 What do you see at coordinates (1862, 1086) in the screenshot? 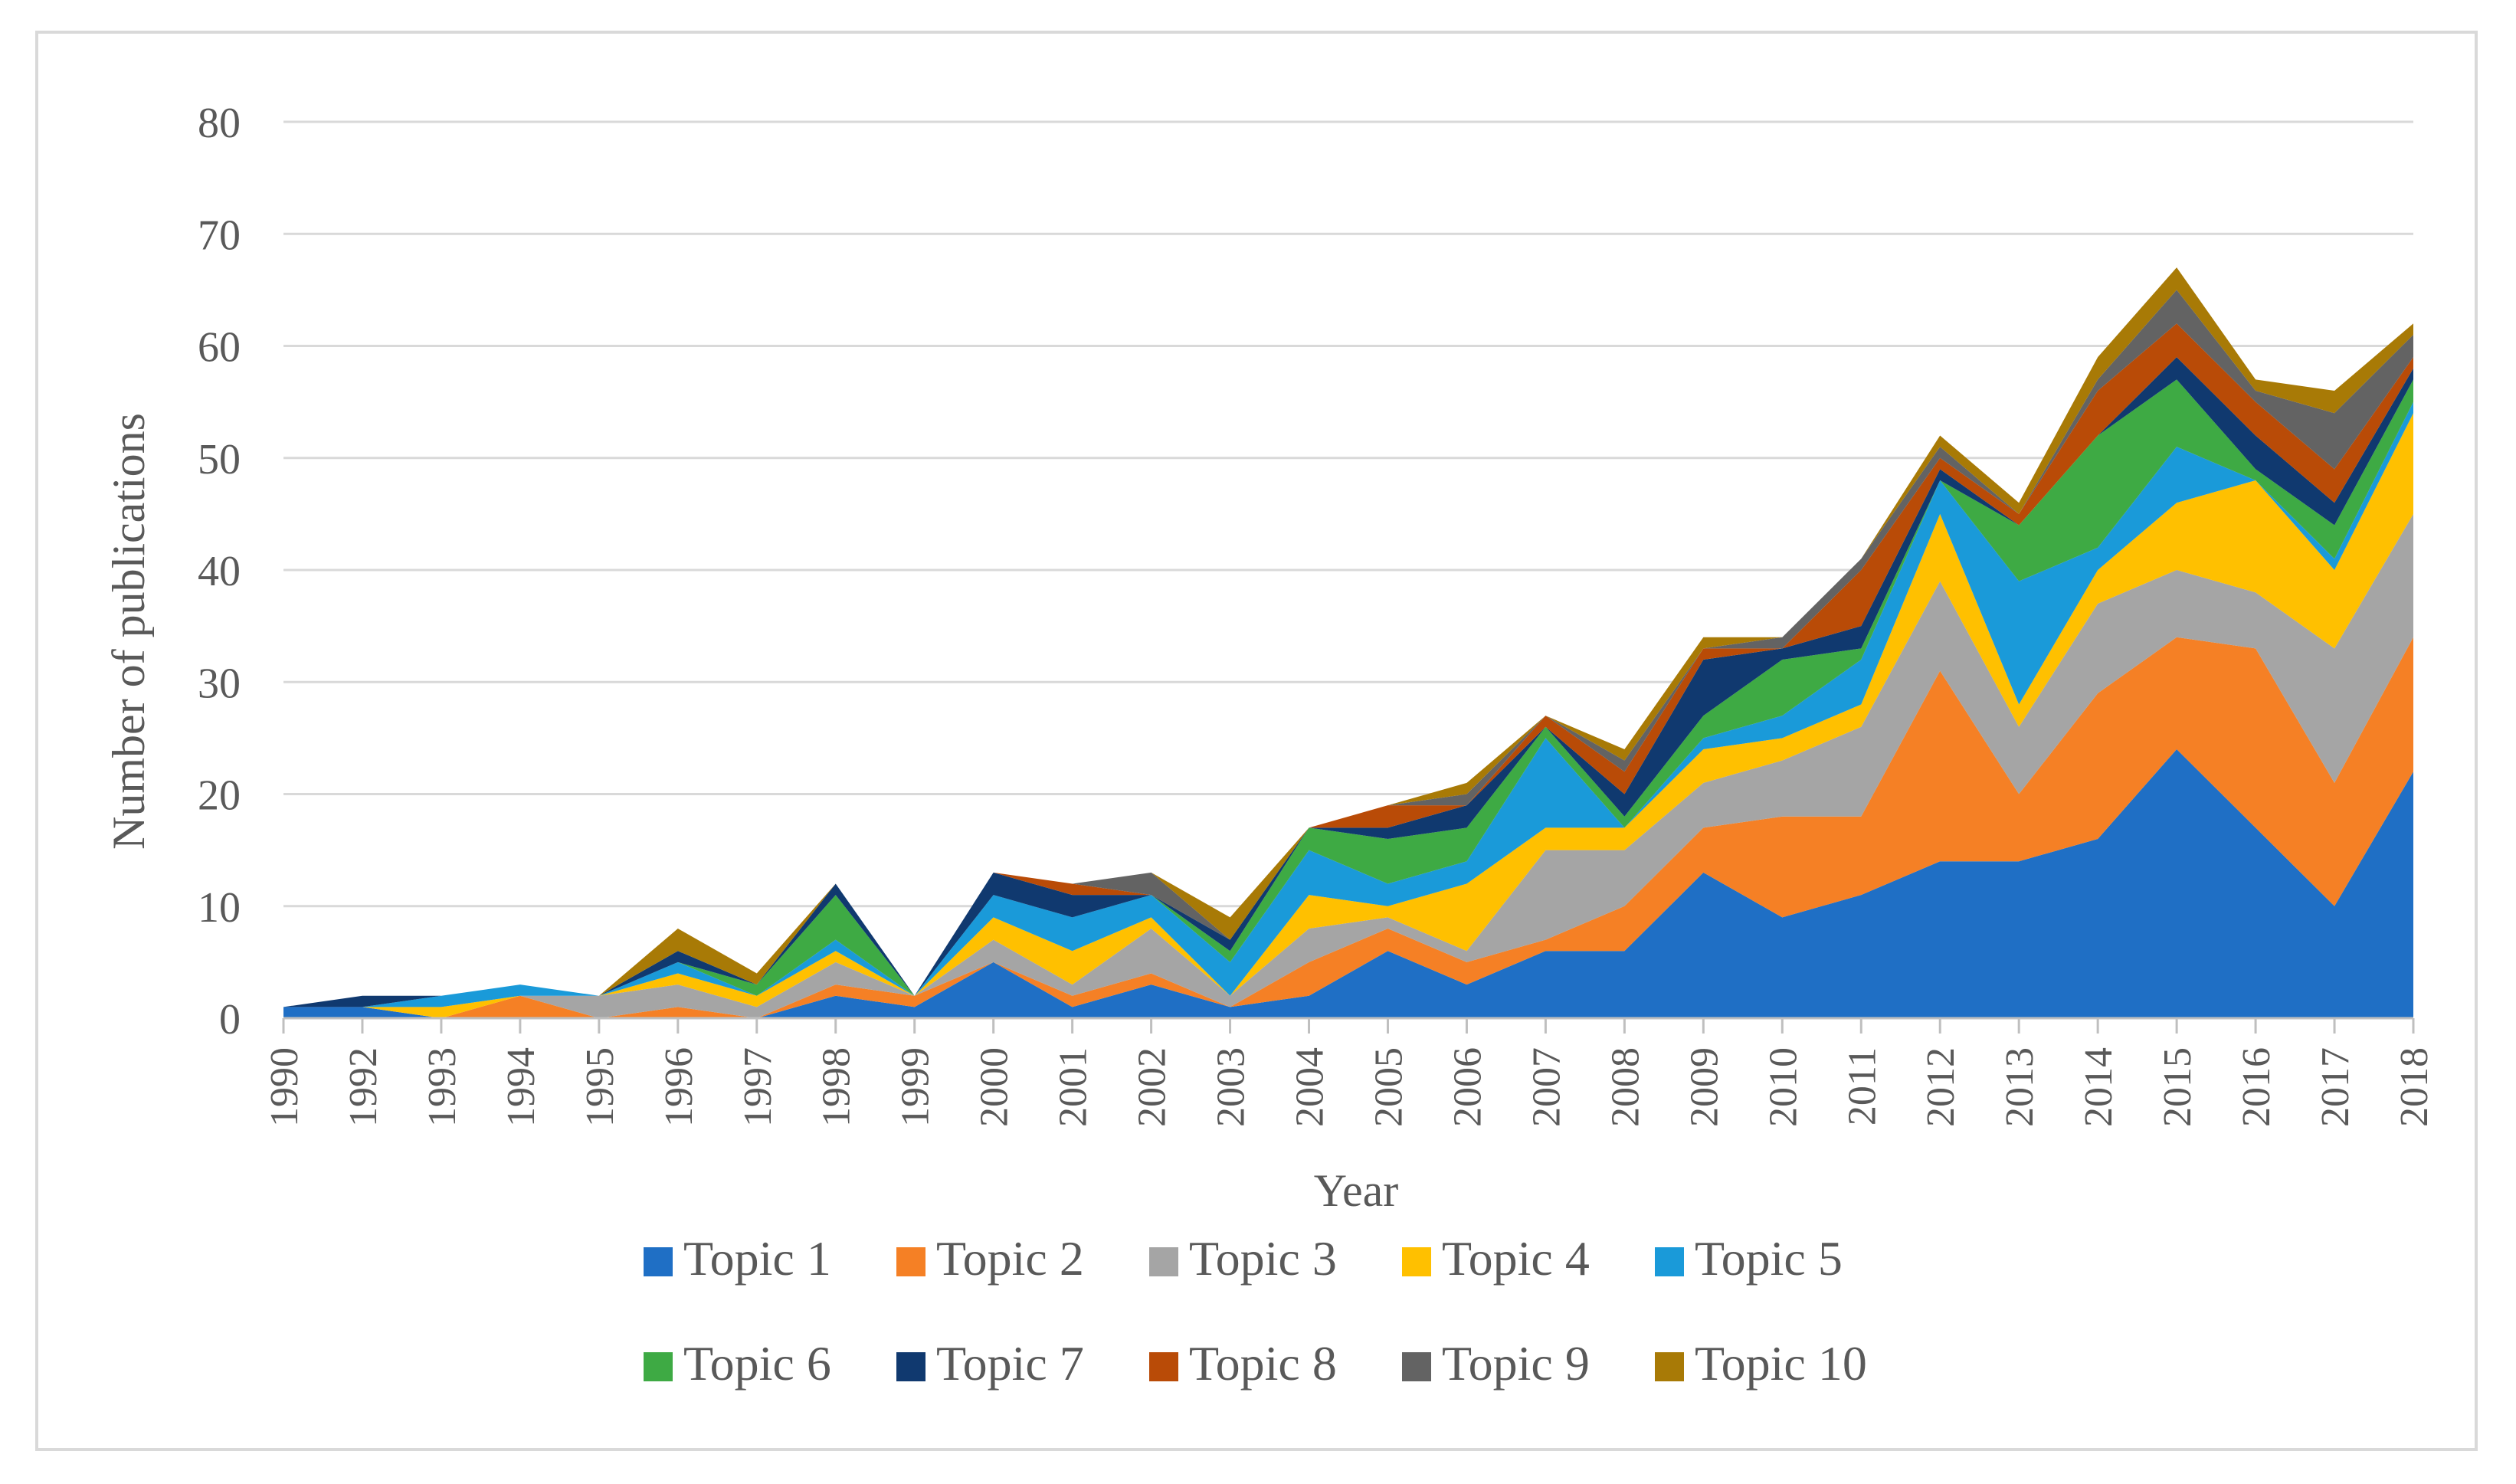
I see `x-tick-label: 2011` at bounding box center [1862, 1086].